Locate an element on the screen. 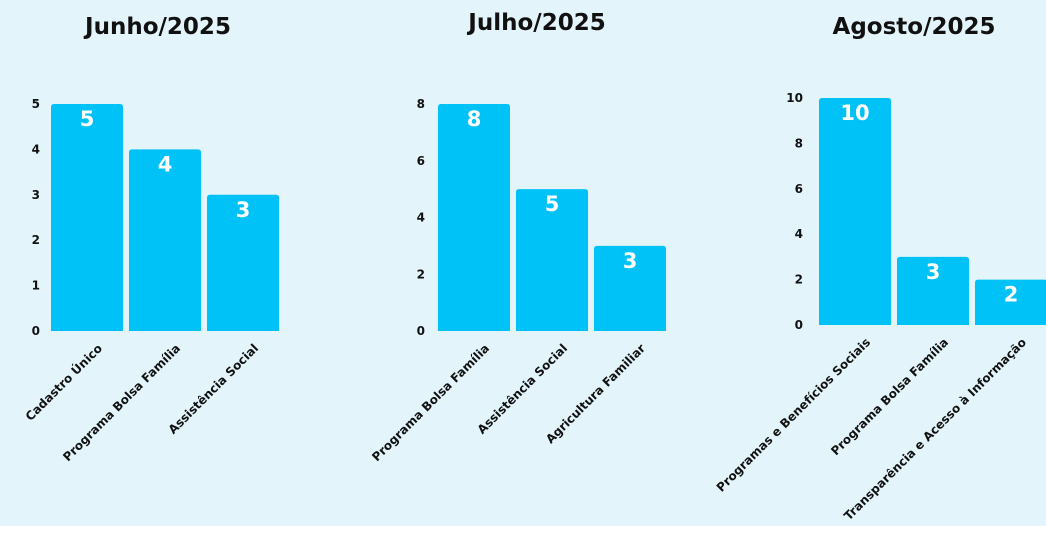 The width and height of the screenshot is (1046, 540). y-tick-label: 3 is located at coordinates (36, 195).